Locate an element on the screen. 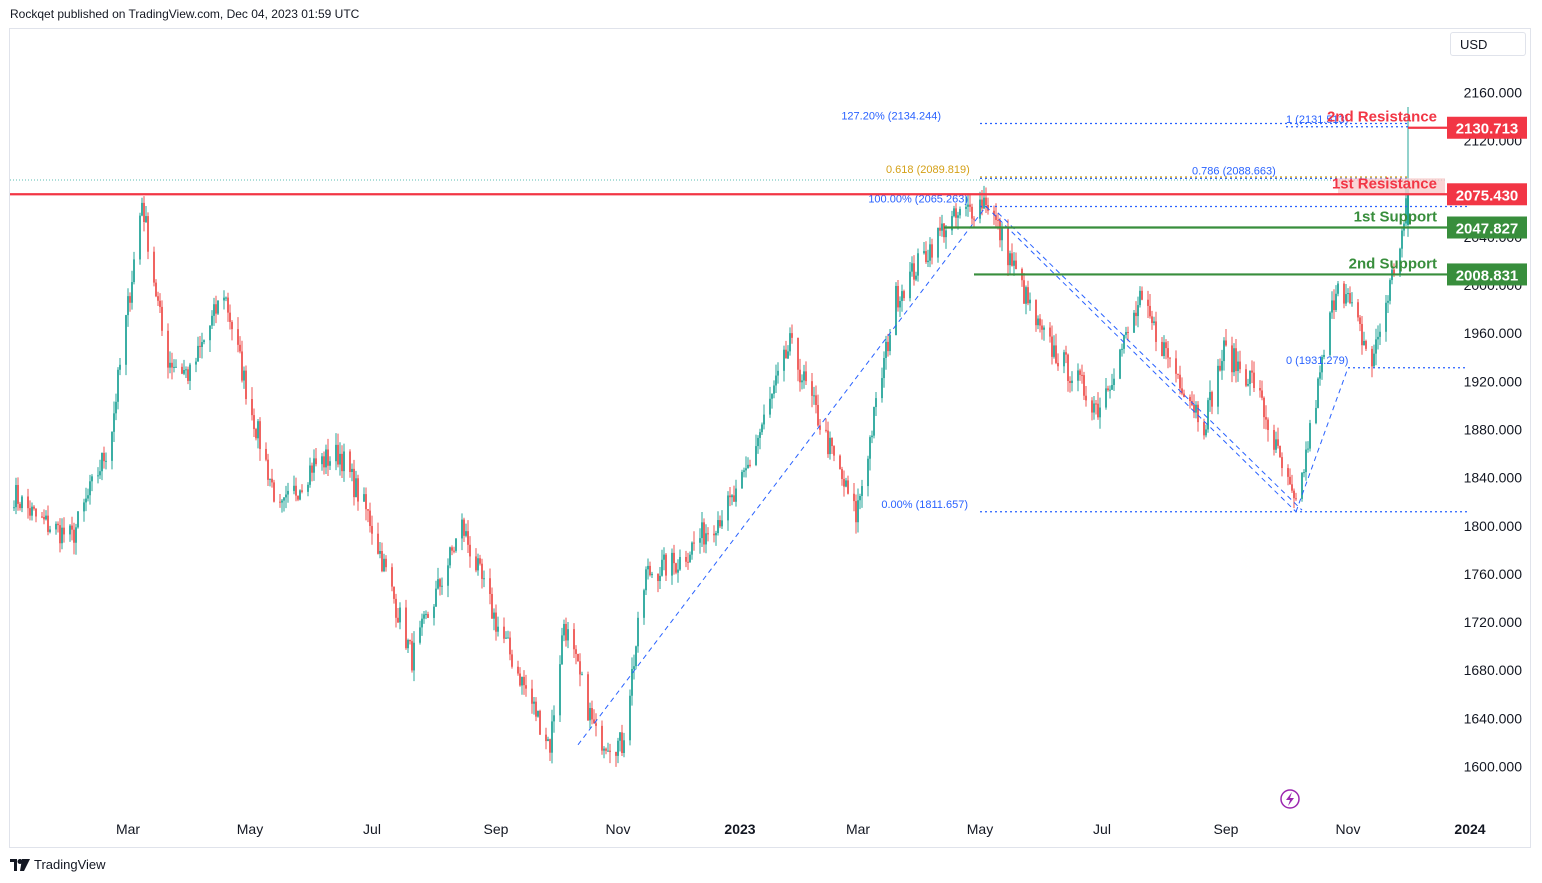 This screenshot has width=1542, height=883. fib-level-label: 0 (1931.279) is located at coordinates (1317, 361).